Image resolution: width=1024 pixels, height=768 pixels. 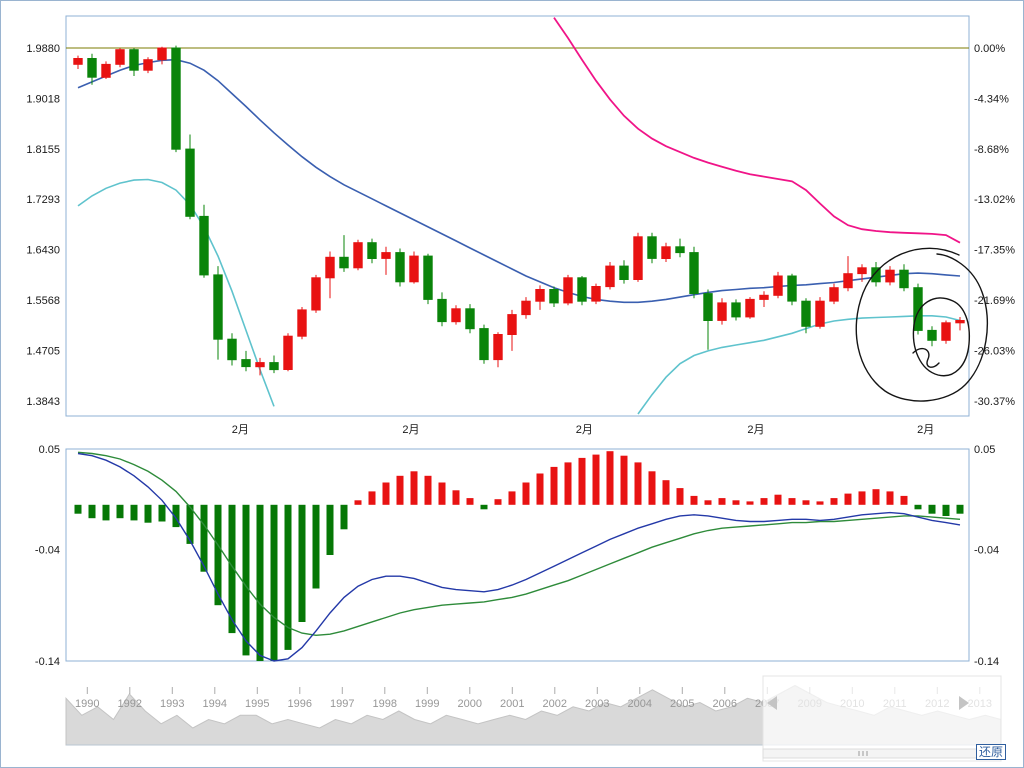 I want to click on svg-text: 1995, so click(x=257, y=704).